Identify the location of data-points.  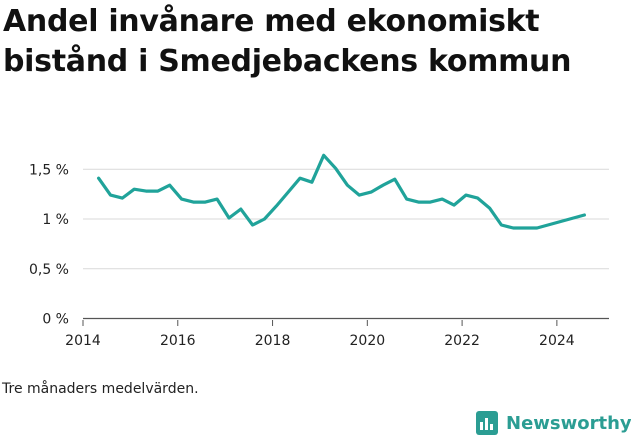
(341, 192).